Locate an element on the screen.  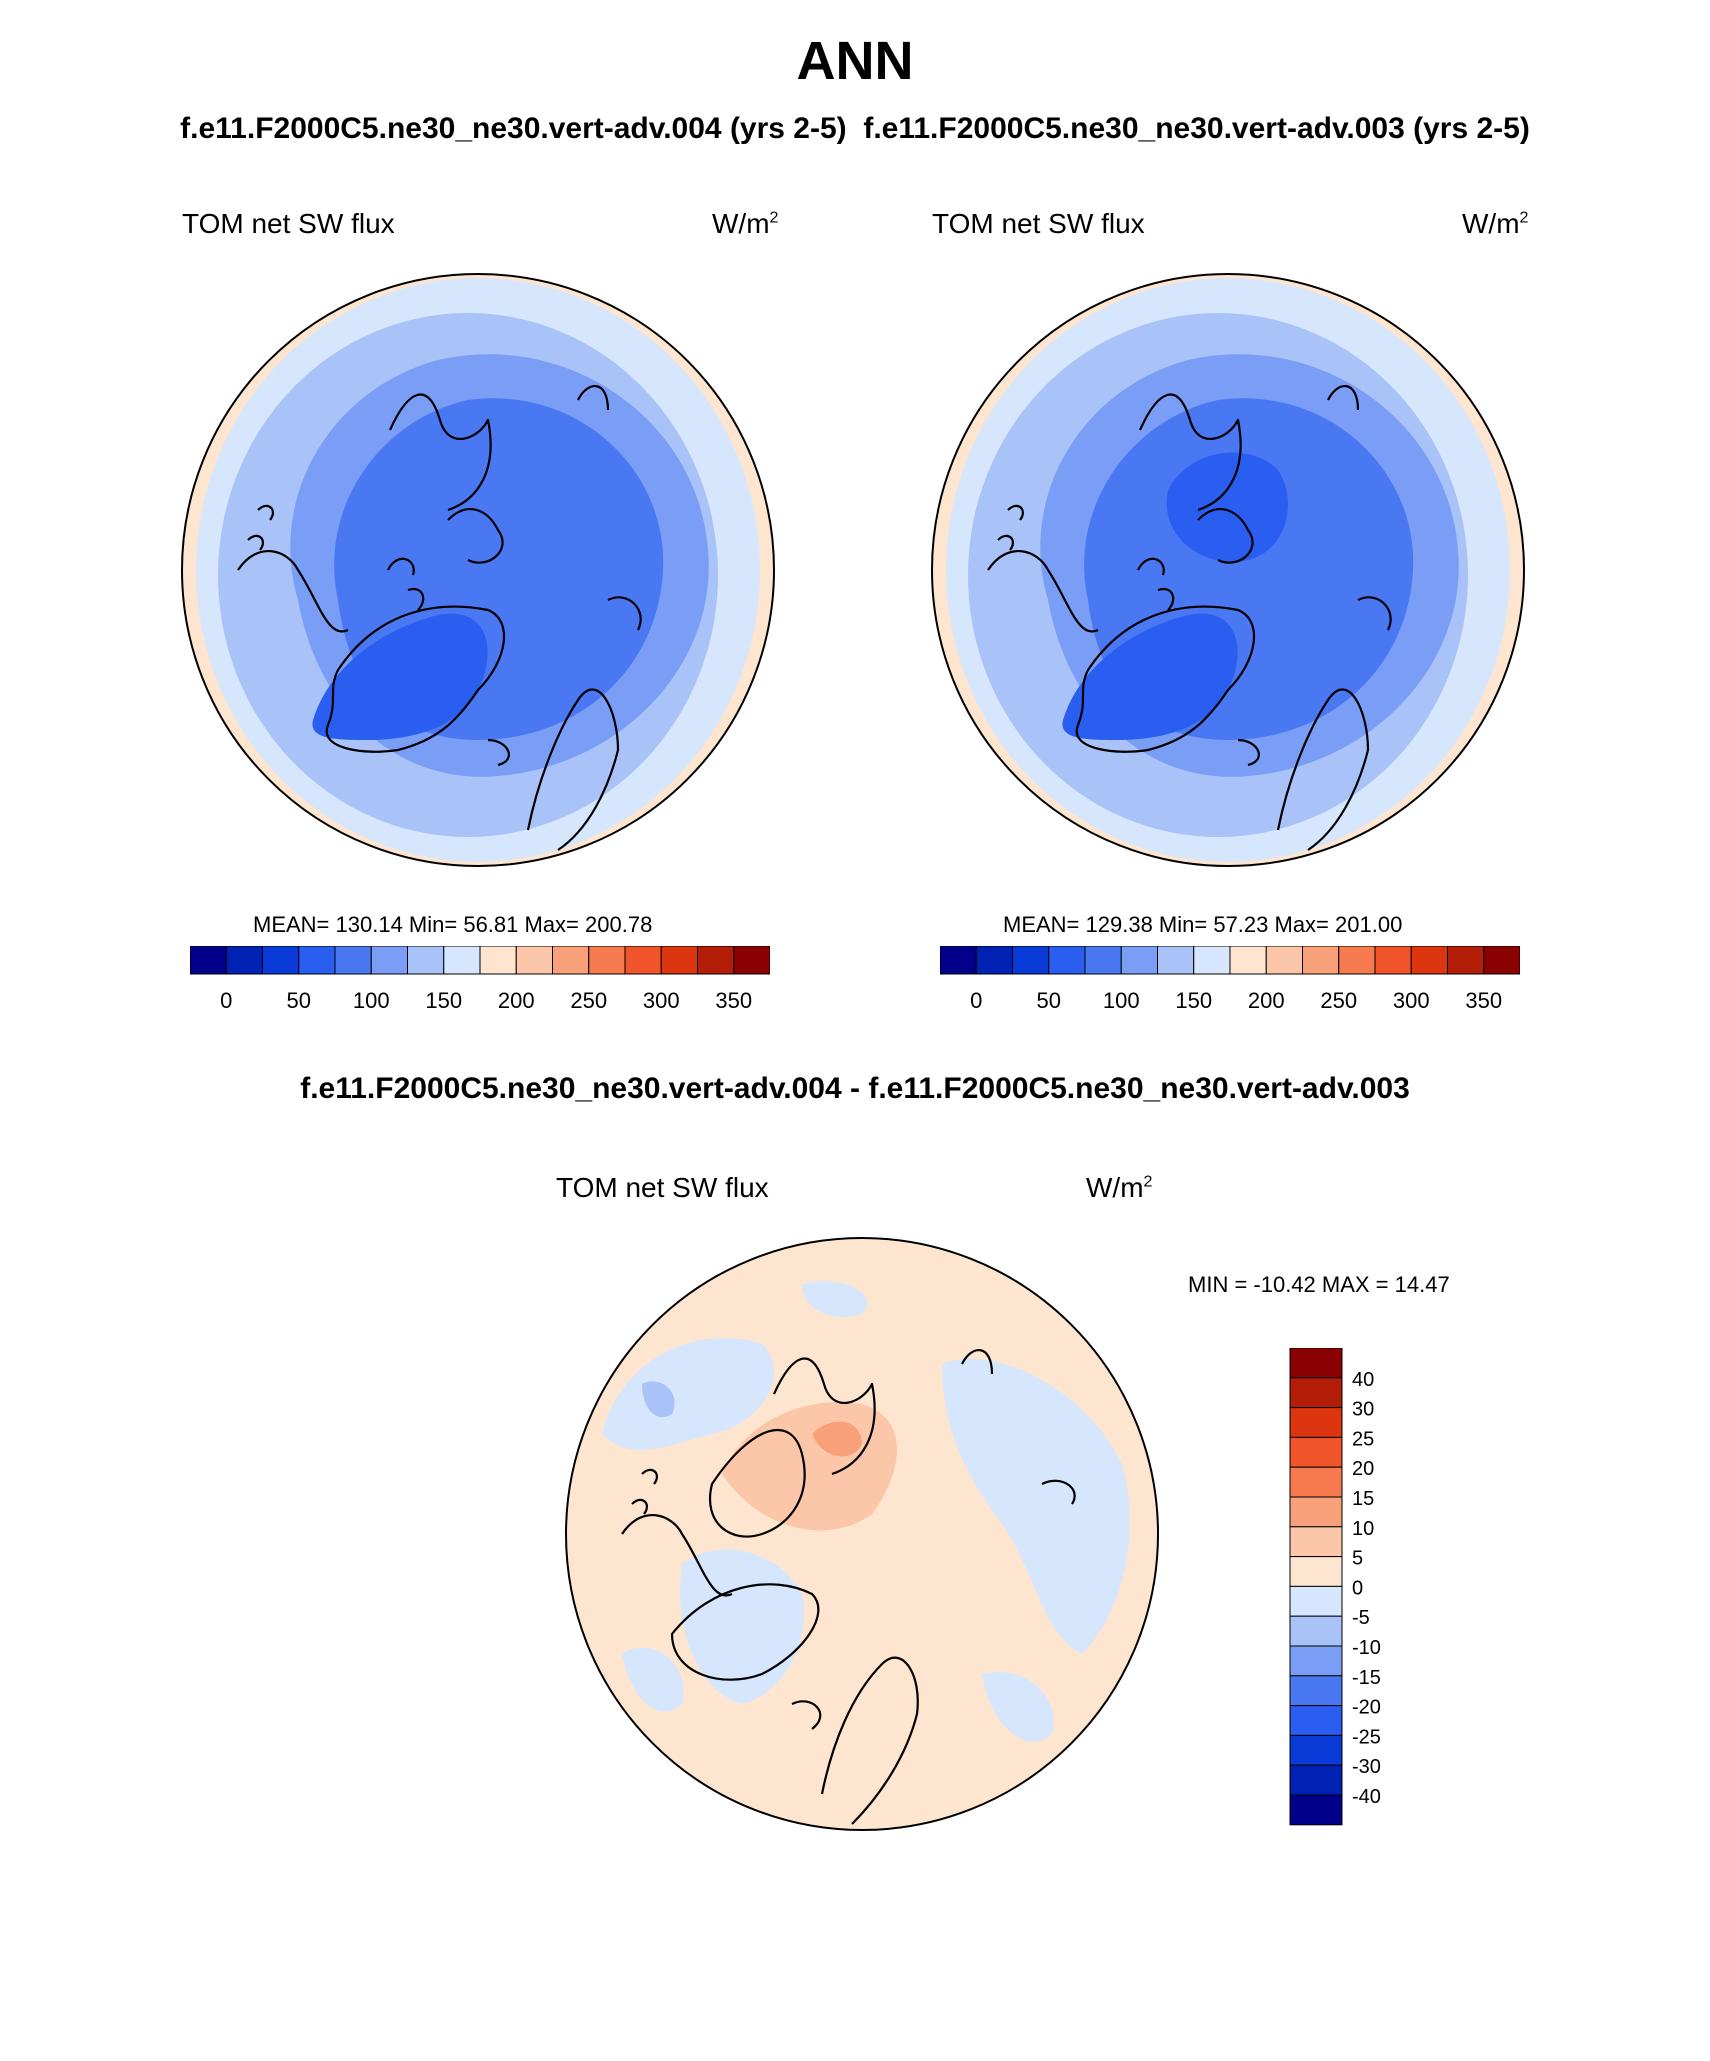
difference-variable-label: TOM net SW flux is located at coordinates (662, 1187).